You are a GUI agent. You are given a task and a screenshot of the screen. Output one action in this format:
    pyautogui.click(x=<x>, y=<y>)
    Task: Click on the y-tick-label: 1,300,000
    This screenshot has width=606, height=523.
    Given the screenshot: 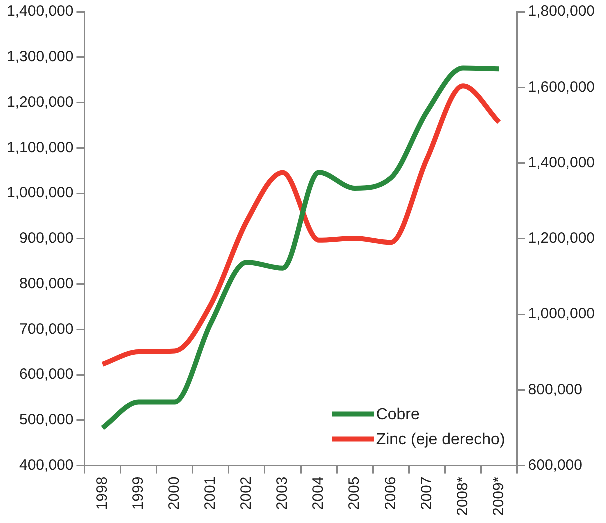 What is the action you would take?
    pyautogui.click(x=40, y=57)
    